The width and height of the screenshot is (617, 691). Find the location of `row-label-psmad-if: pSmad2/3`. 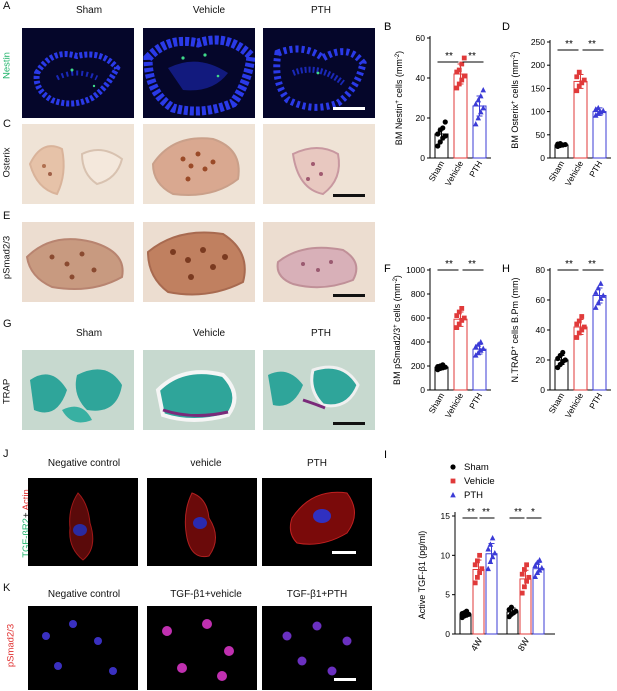

row-label-psmad-if: pSmad2/3 is located at coordinates (11, 645).